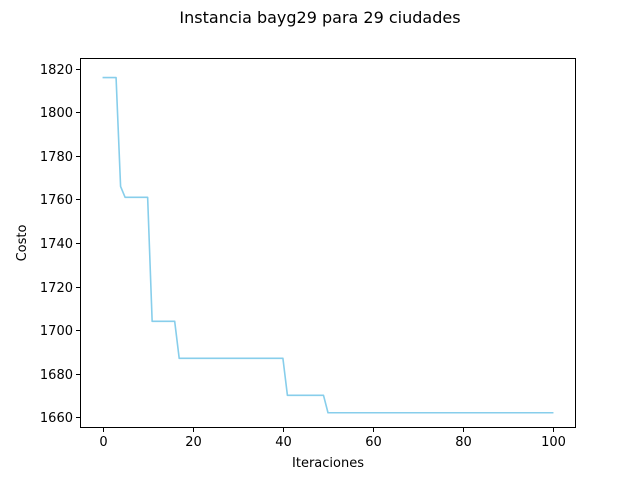 Image resolution: width=640 pixels, height=480 pixels. Describe the element at coordinates (56, 375) in the screenshot. I see `y-tick-label: 1680` at that location.